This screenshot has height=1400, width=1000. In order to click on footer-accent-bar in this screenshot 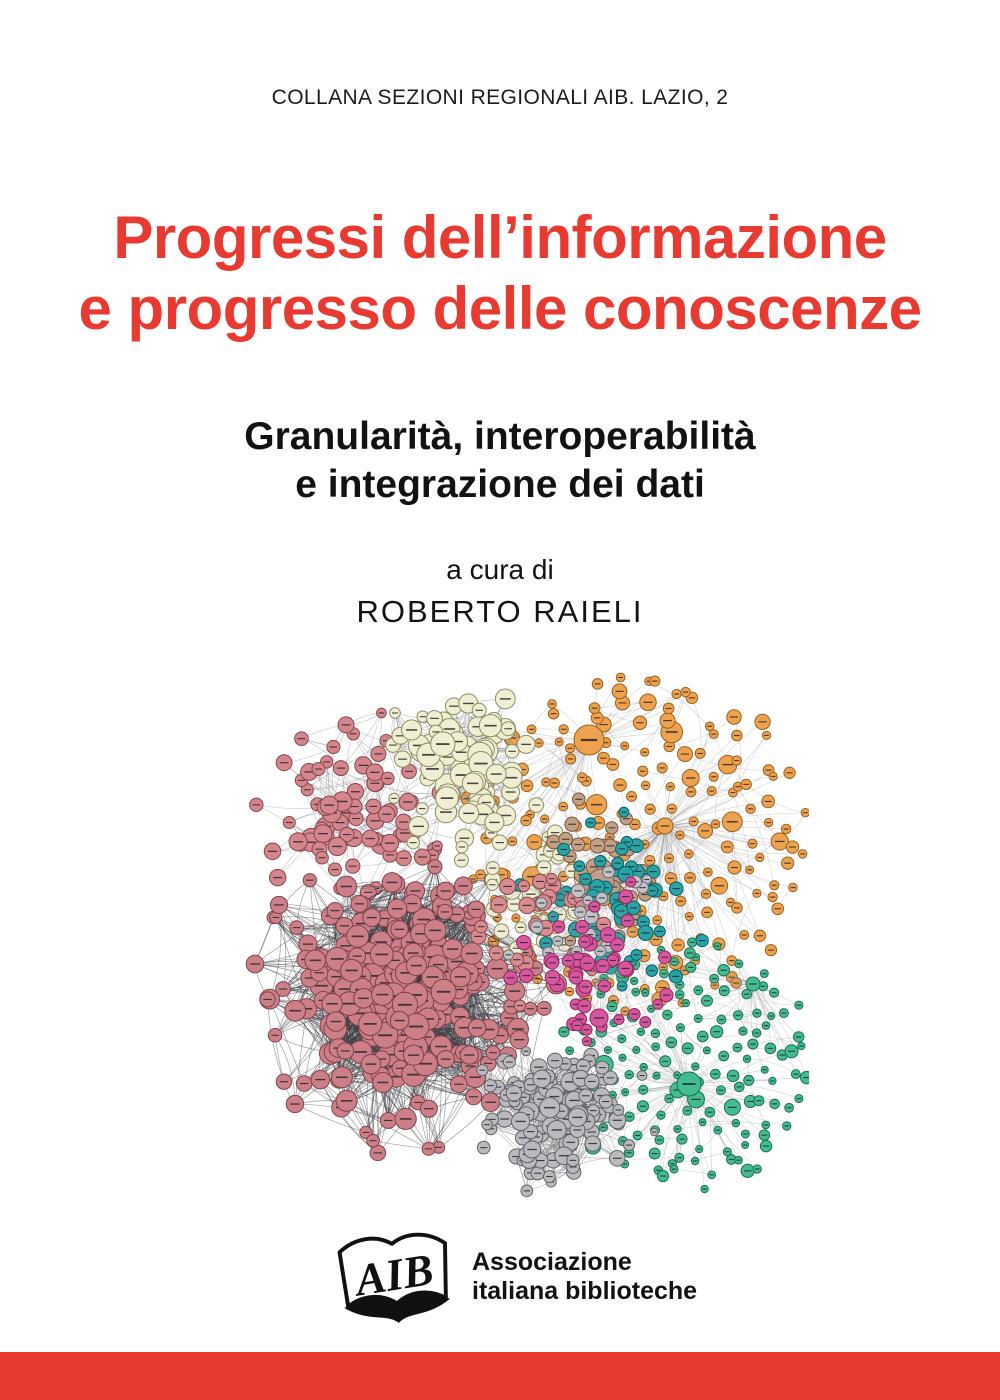, I will do `click(500, 1376)`.